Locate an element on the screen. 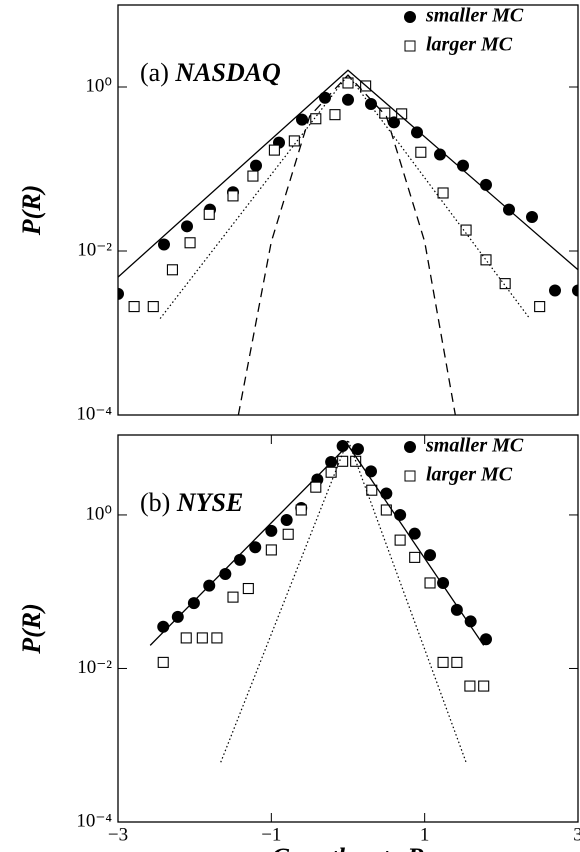 This screenshot has width=580, height=852. fit-line is located at coordinates (317, 545).